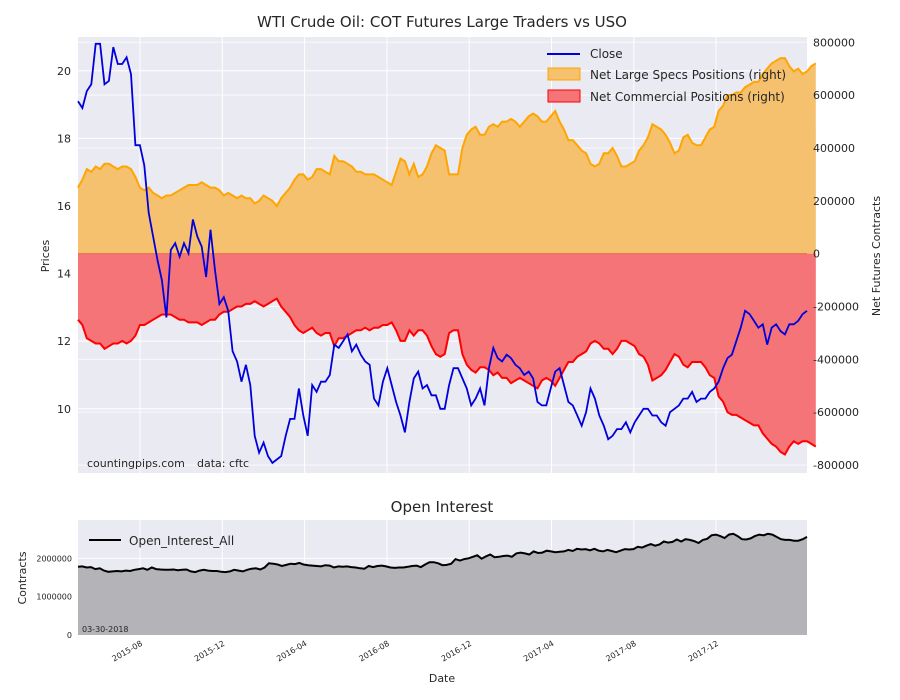 This screenshot has width=900, height=700. Describe the element at coordinates (181, 541) in the screenshot. I see `oi-legend-label: Open_Interest_All` at that location.